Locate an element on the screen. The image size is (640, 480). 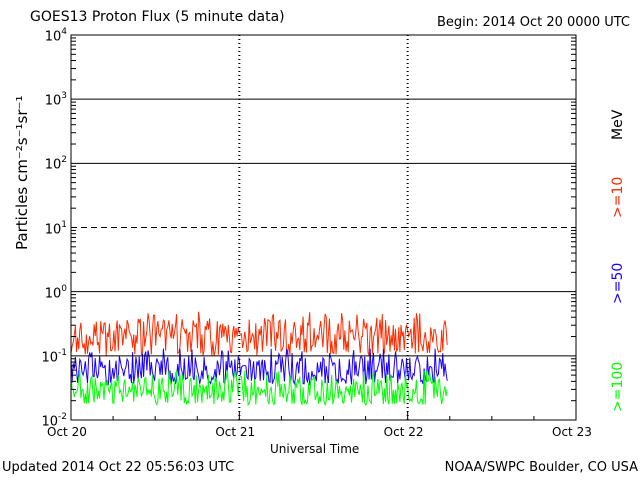
y-tick-label: 10⁻² is located at coordinates (54, 421).